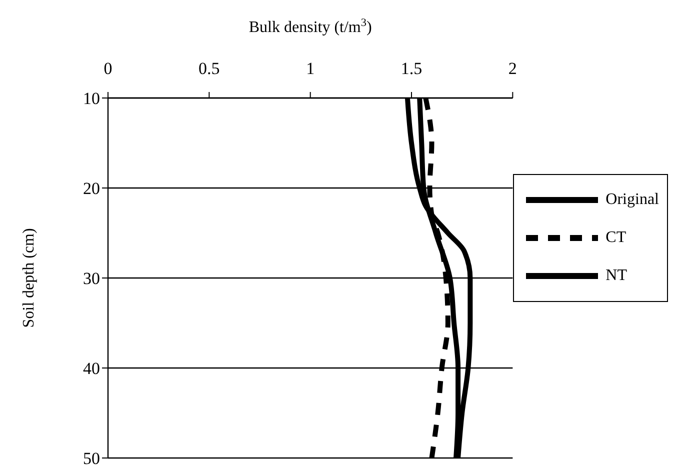 The image size is (686, 475). Describe the element at coordinates (91, 98) in the screenshot. I see `y-tick-label: 10` at that location.